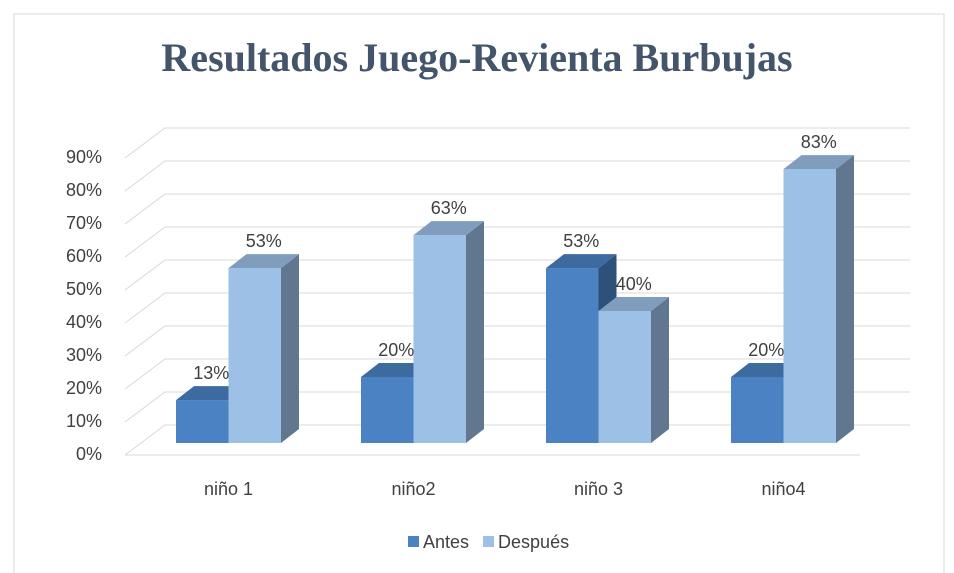 This screenshot has height=573, width=954. I want to click on legend-label: Después, so click(533, 542).